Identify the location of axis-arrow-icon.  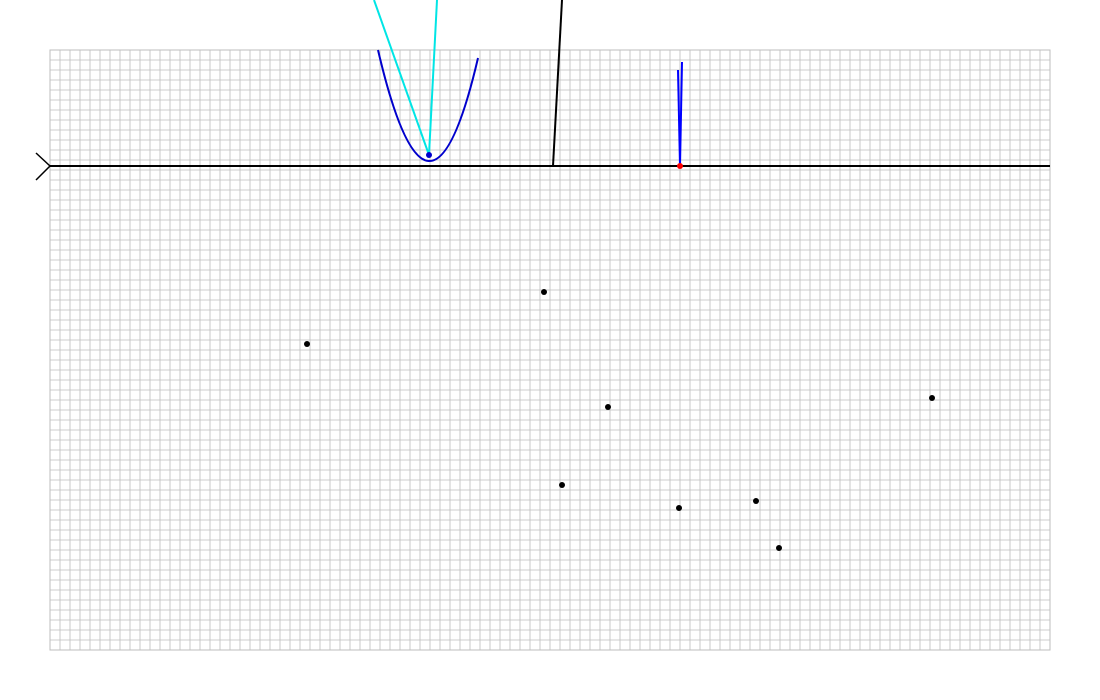
(43, 166).